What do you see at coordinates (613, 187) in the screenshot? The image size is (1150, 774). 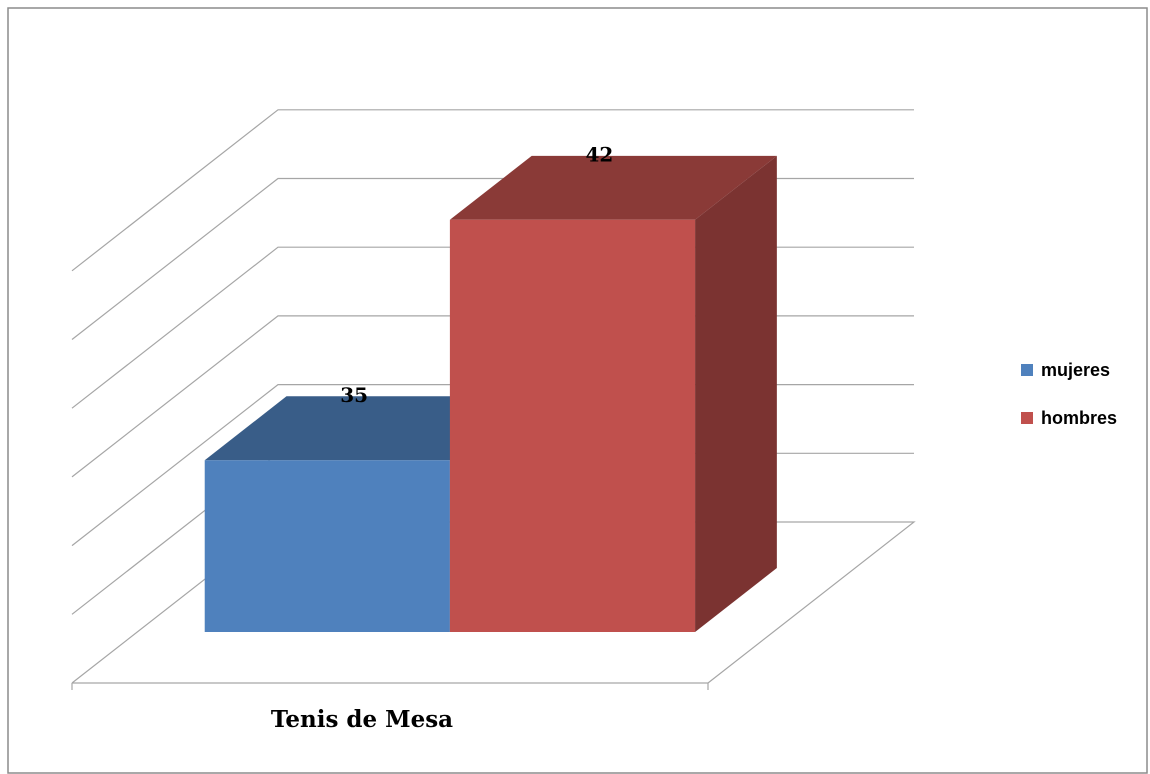 I see `bar-top` at bounding box center [613, 187].